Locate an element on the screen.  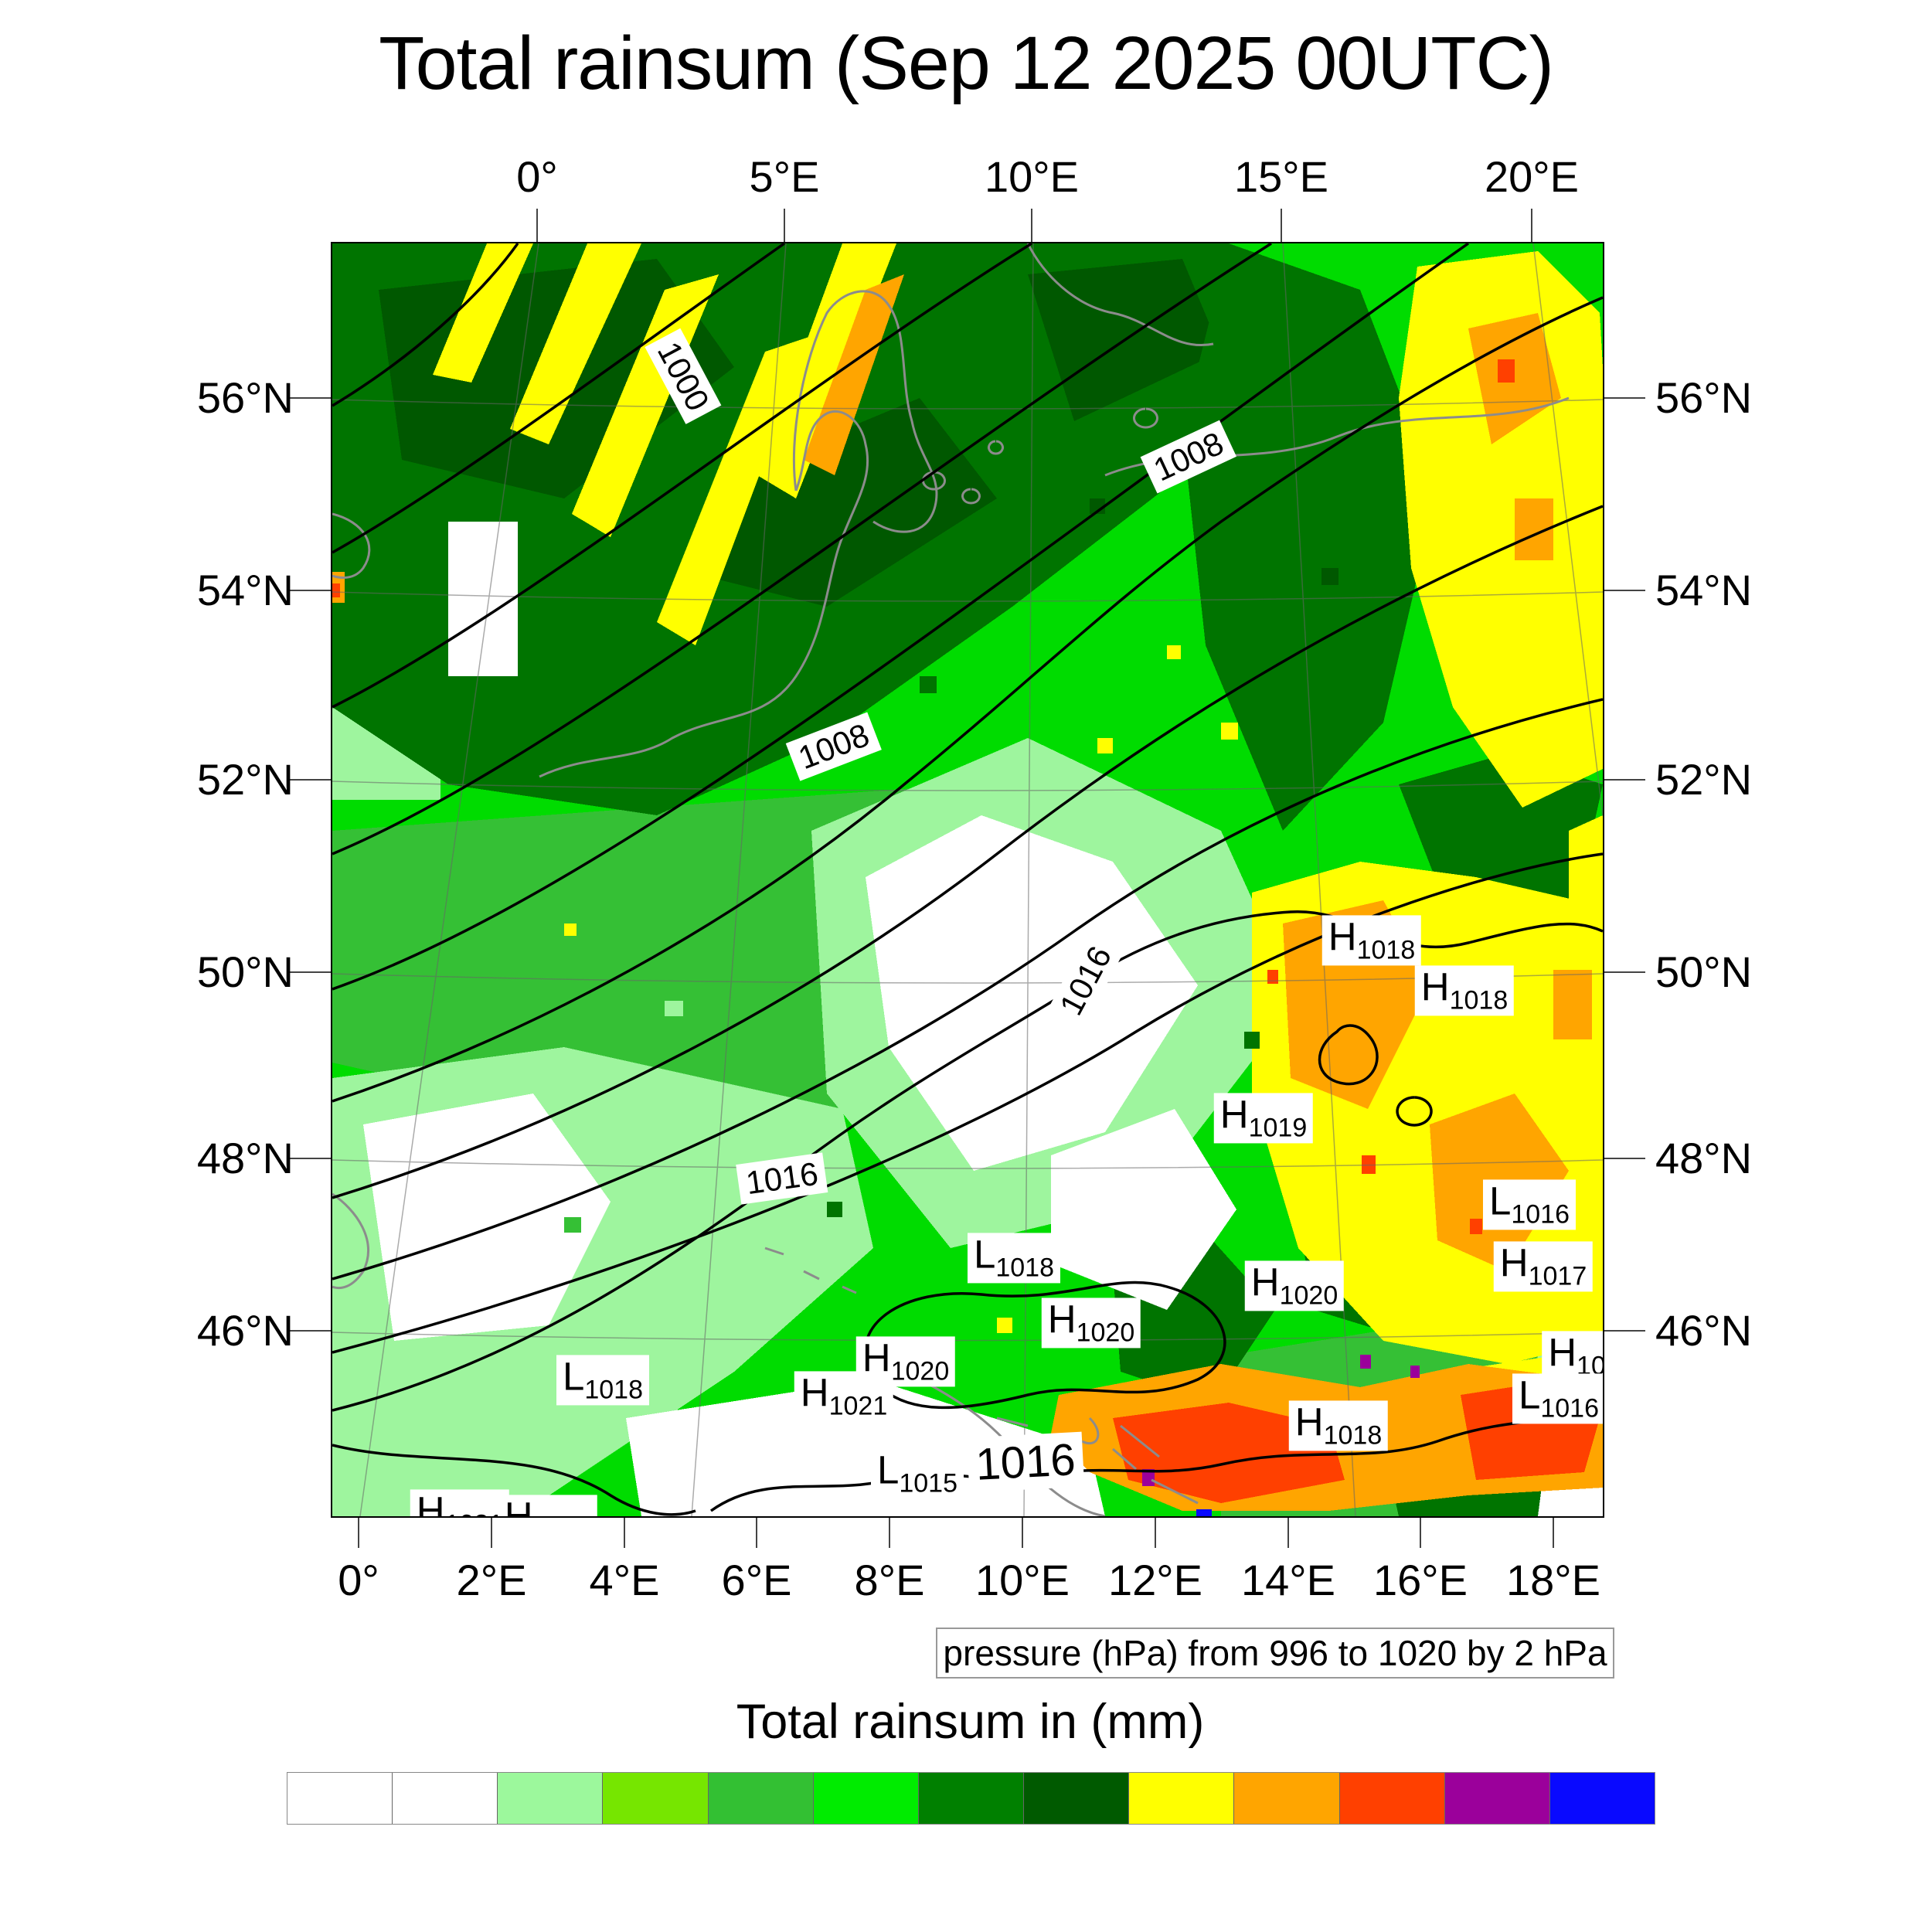
axis-tick-label: 16°E is located at coordinates (1420, 1580).